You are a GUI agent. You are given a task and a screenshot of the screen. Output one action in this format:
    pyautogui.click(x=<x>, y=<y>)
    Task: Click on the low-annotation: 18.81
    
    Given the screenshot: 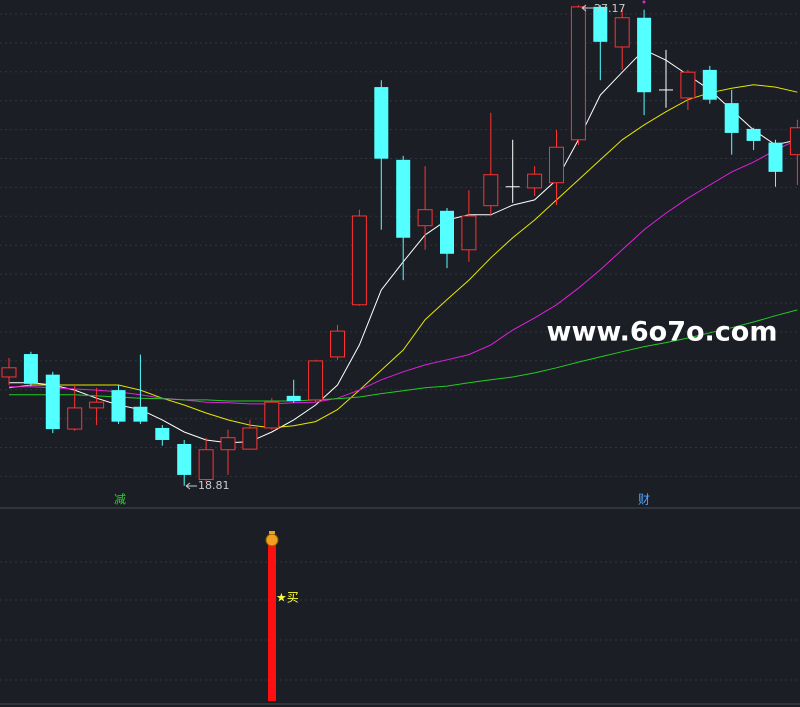 What is the action you would take?
    pyautogui.click(x=207, y=485)
    